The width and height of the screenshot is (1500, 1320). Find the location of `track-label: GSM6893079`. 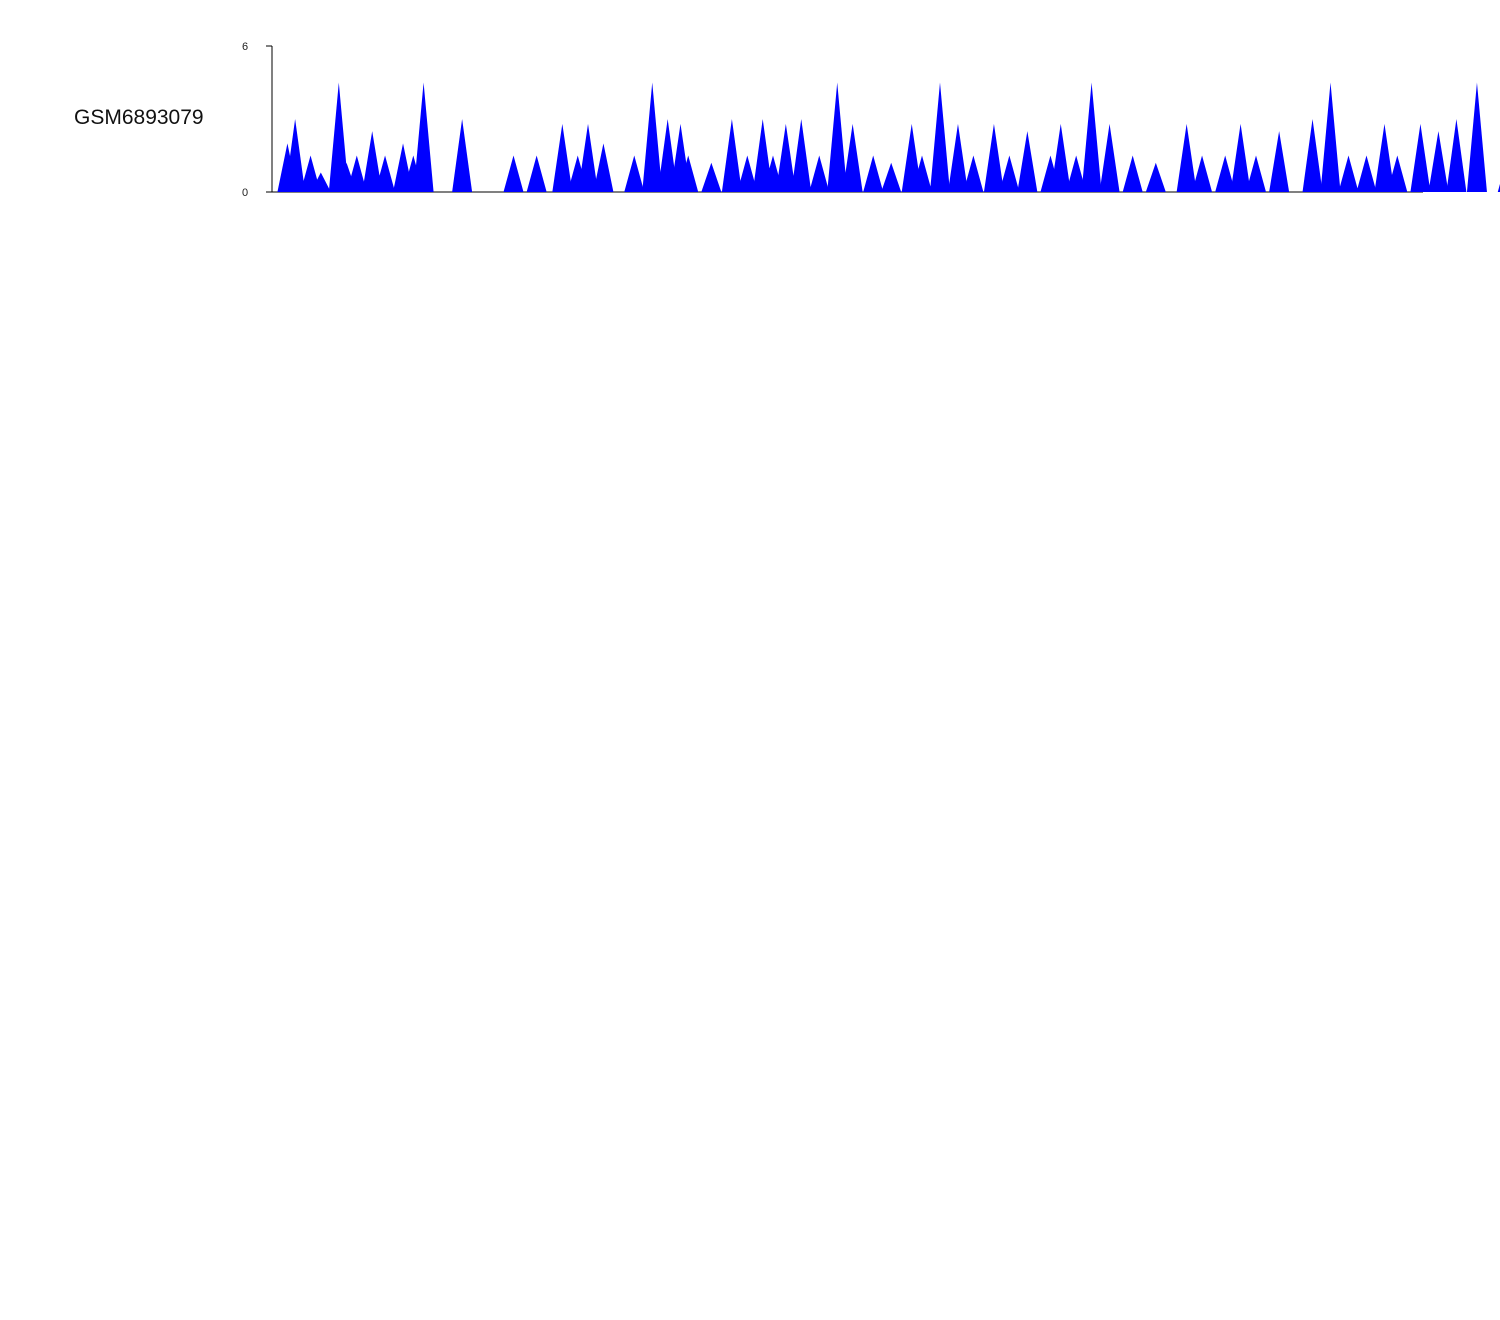

track-label: GSM6893079 is located at coordinates (139, 117).